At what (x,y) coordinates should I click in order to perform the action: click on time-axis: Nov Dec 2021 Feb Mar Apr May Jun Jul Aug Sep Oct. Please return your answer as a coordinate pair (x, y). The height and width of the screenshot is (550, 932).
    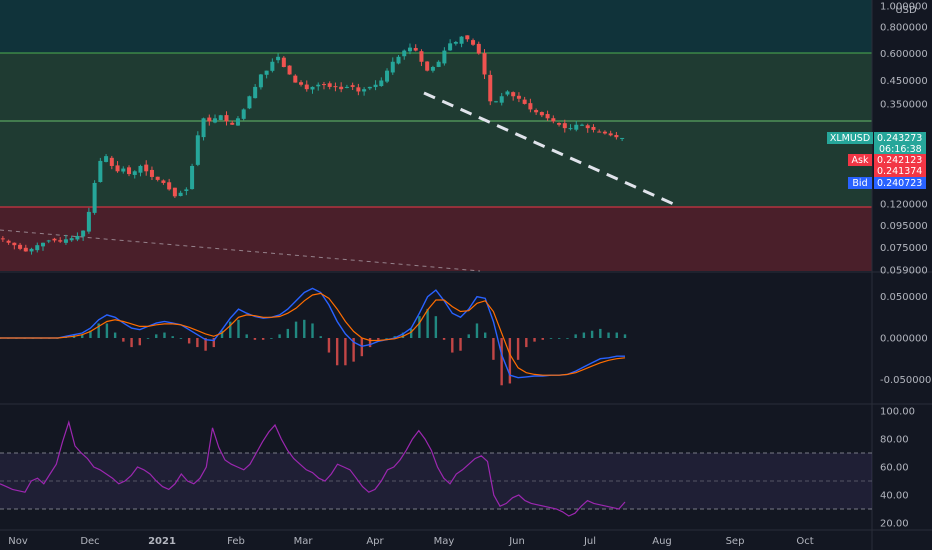
    Looking at the image, I should click on (410, 541).